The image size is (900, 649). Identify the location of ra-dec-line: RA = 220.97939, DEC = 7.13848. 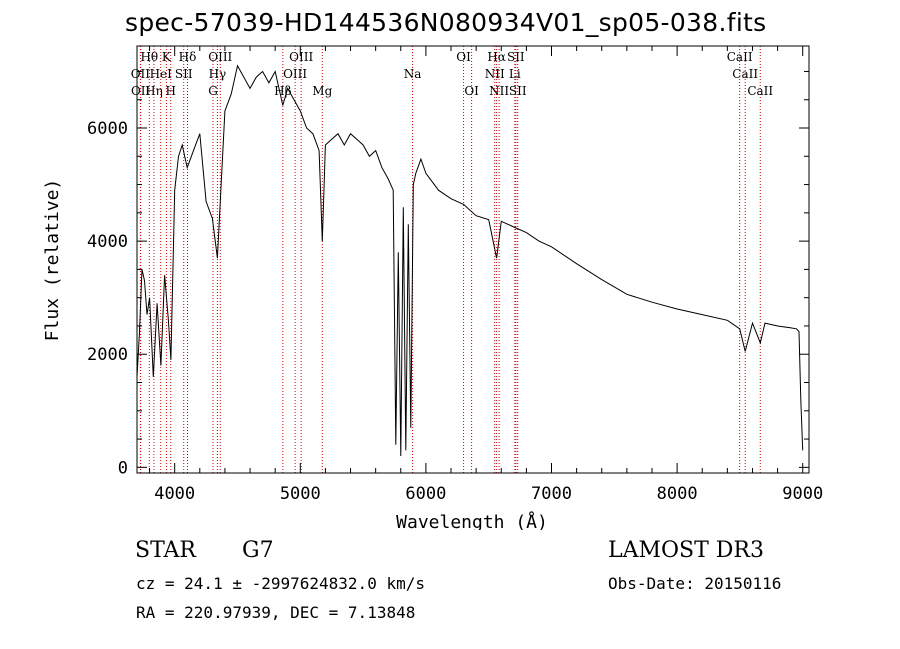
(276, 612).